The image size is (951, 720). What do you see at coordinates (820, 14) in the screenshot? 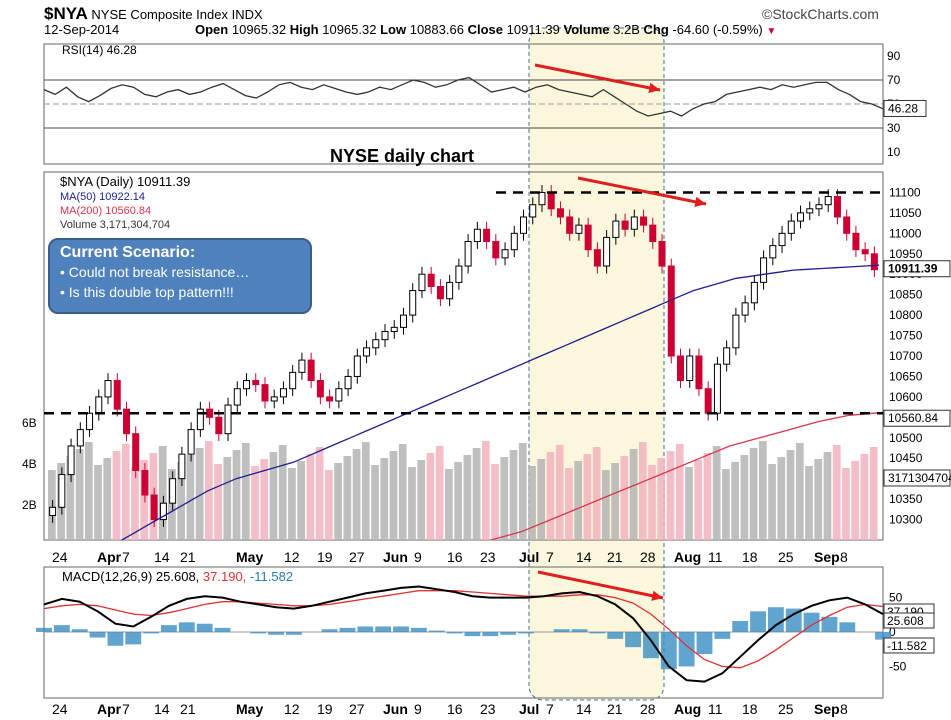
I see `brand-logo: ©StockCharts.com` at bounding box center [820, 14].